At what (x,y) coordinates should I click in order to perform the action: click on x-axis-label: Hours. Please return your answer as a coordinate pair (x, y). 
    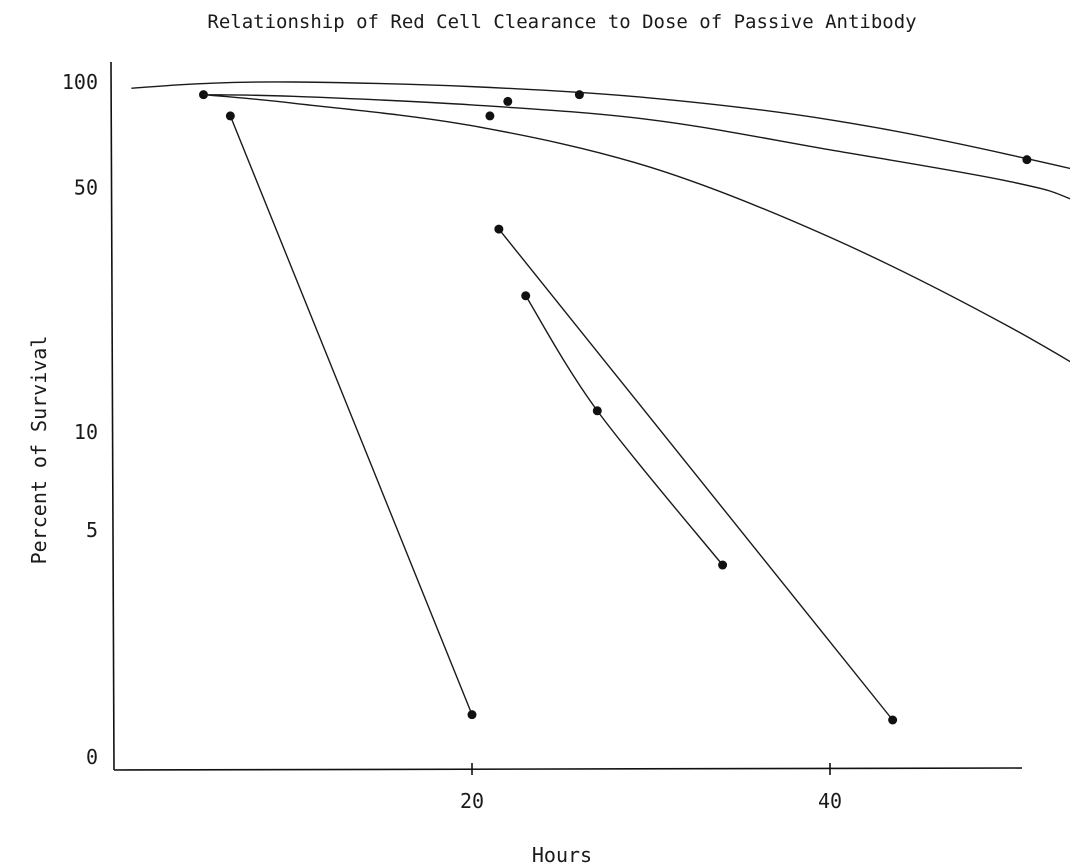
    Looking at the image, I should click on (562, 855).